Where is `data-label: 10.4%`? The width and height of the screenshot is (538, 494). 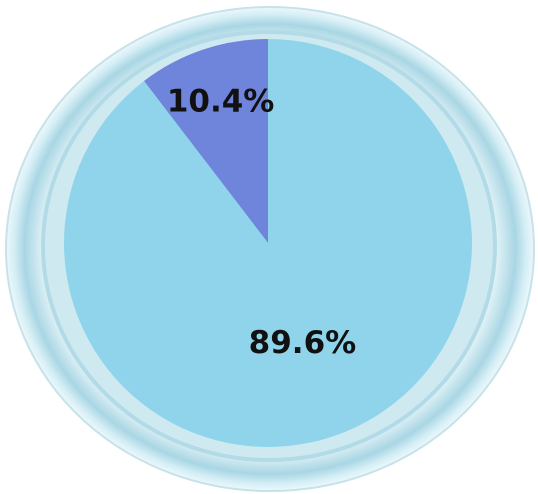 data-label: 10.4% is located at coordinates (221, 102).